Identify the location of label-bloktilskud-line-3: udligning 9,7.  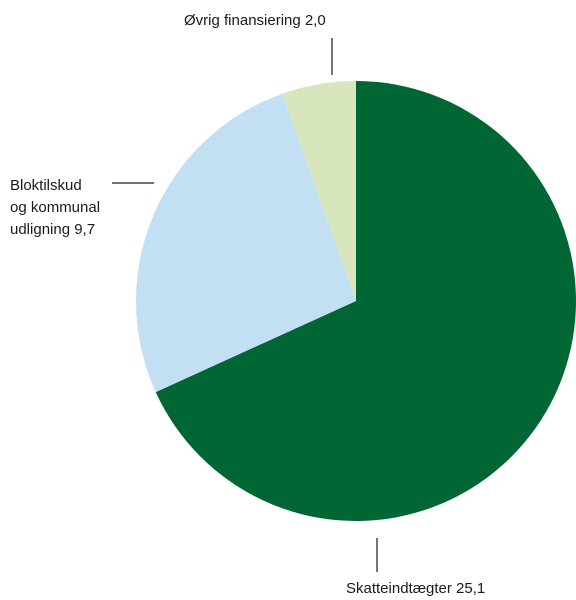
(52, 229).